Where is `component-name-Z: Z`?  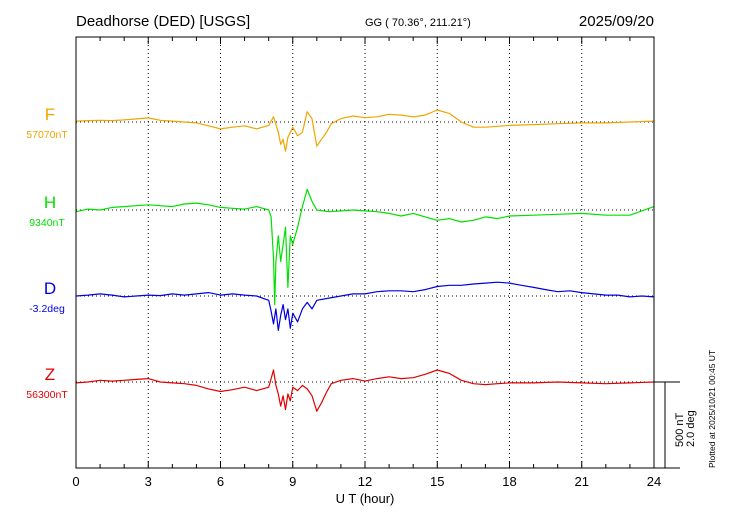 component-name-Z: Z is located at coordinates (50, 374).